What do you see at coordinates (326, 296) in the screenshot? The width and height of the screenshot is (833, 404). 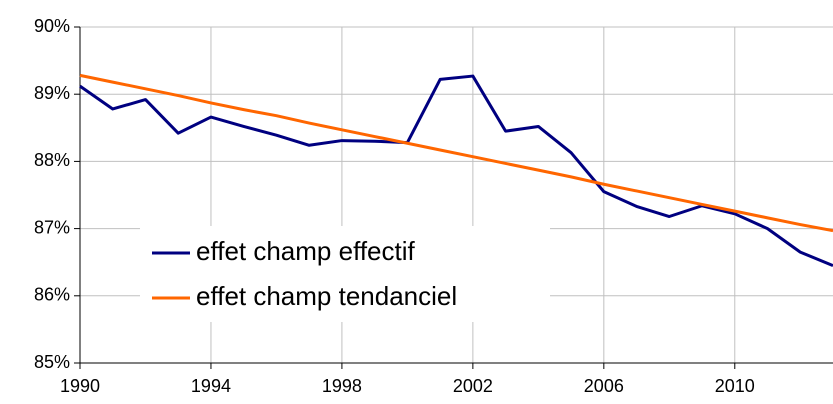 I see `legend-label: effet champ tendanciel` at bounding box center [326, 296].